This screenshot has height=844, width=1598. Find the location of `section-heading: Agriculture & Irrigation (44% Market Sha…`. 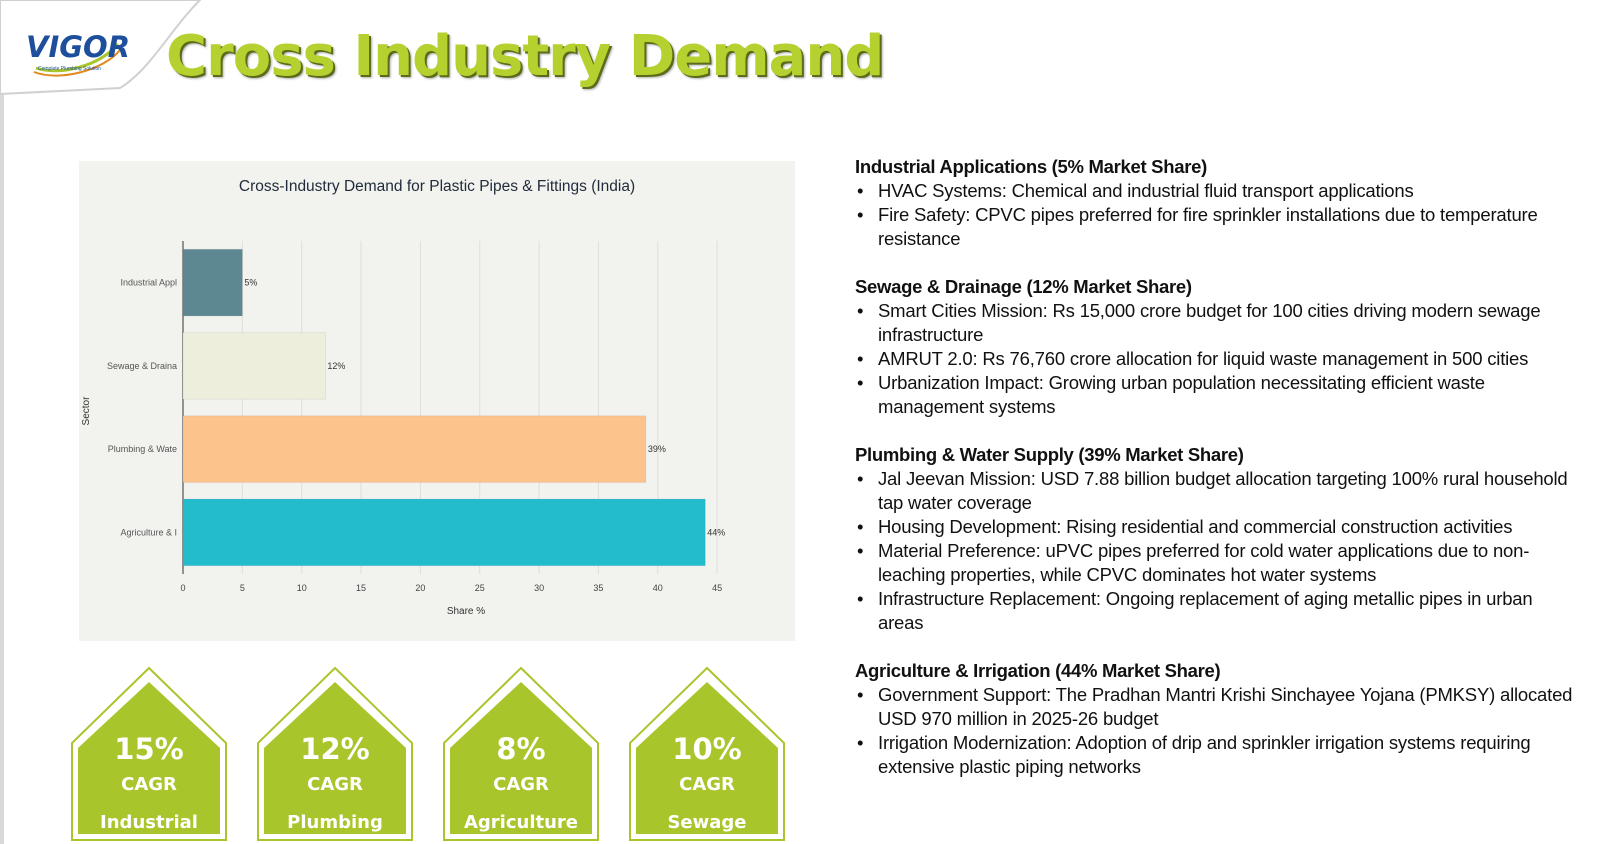

section-heading: Agriculture & Irrigation (44% Market Sha… is located at coordinates (1038, 670).